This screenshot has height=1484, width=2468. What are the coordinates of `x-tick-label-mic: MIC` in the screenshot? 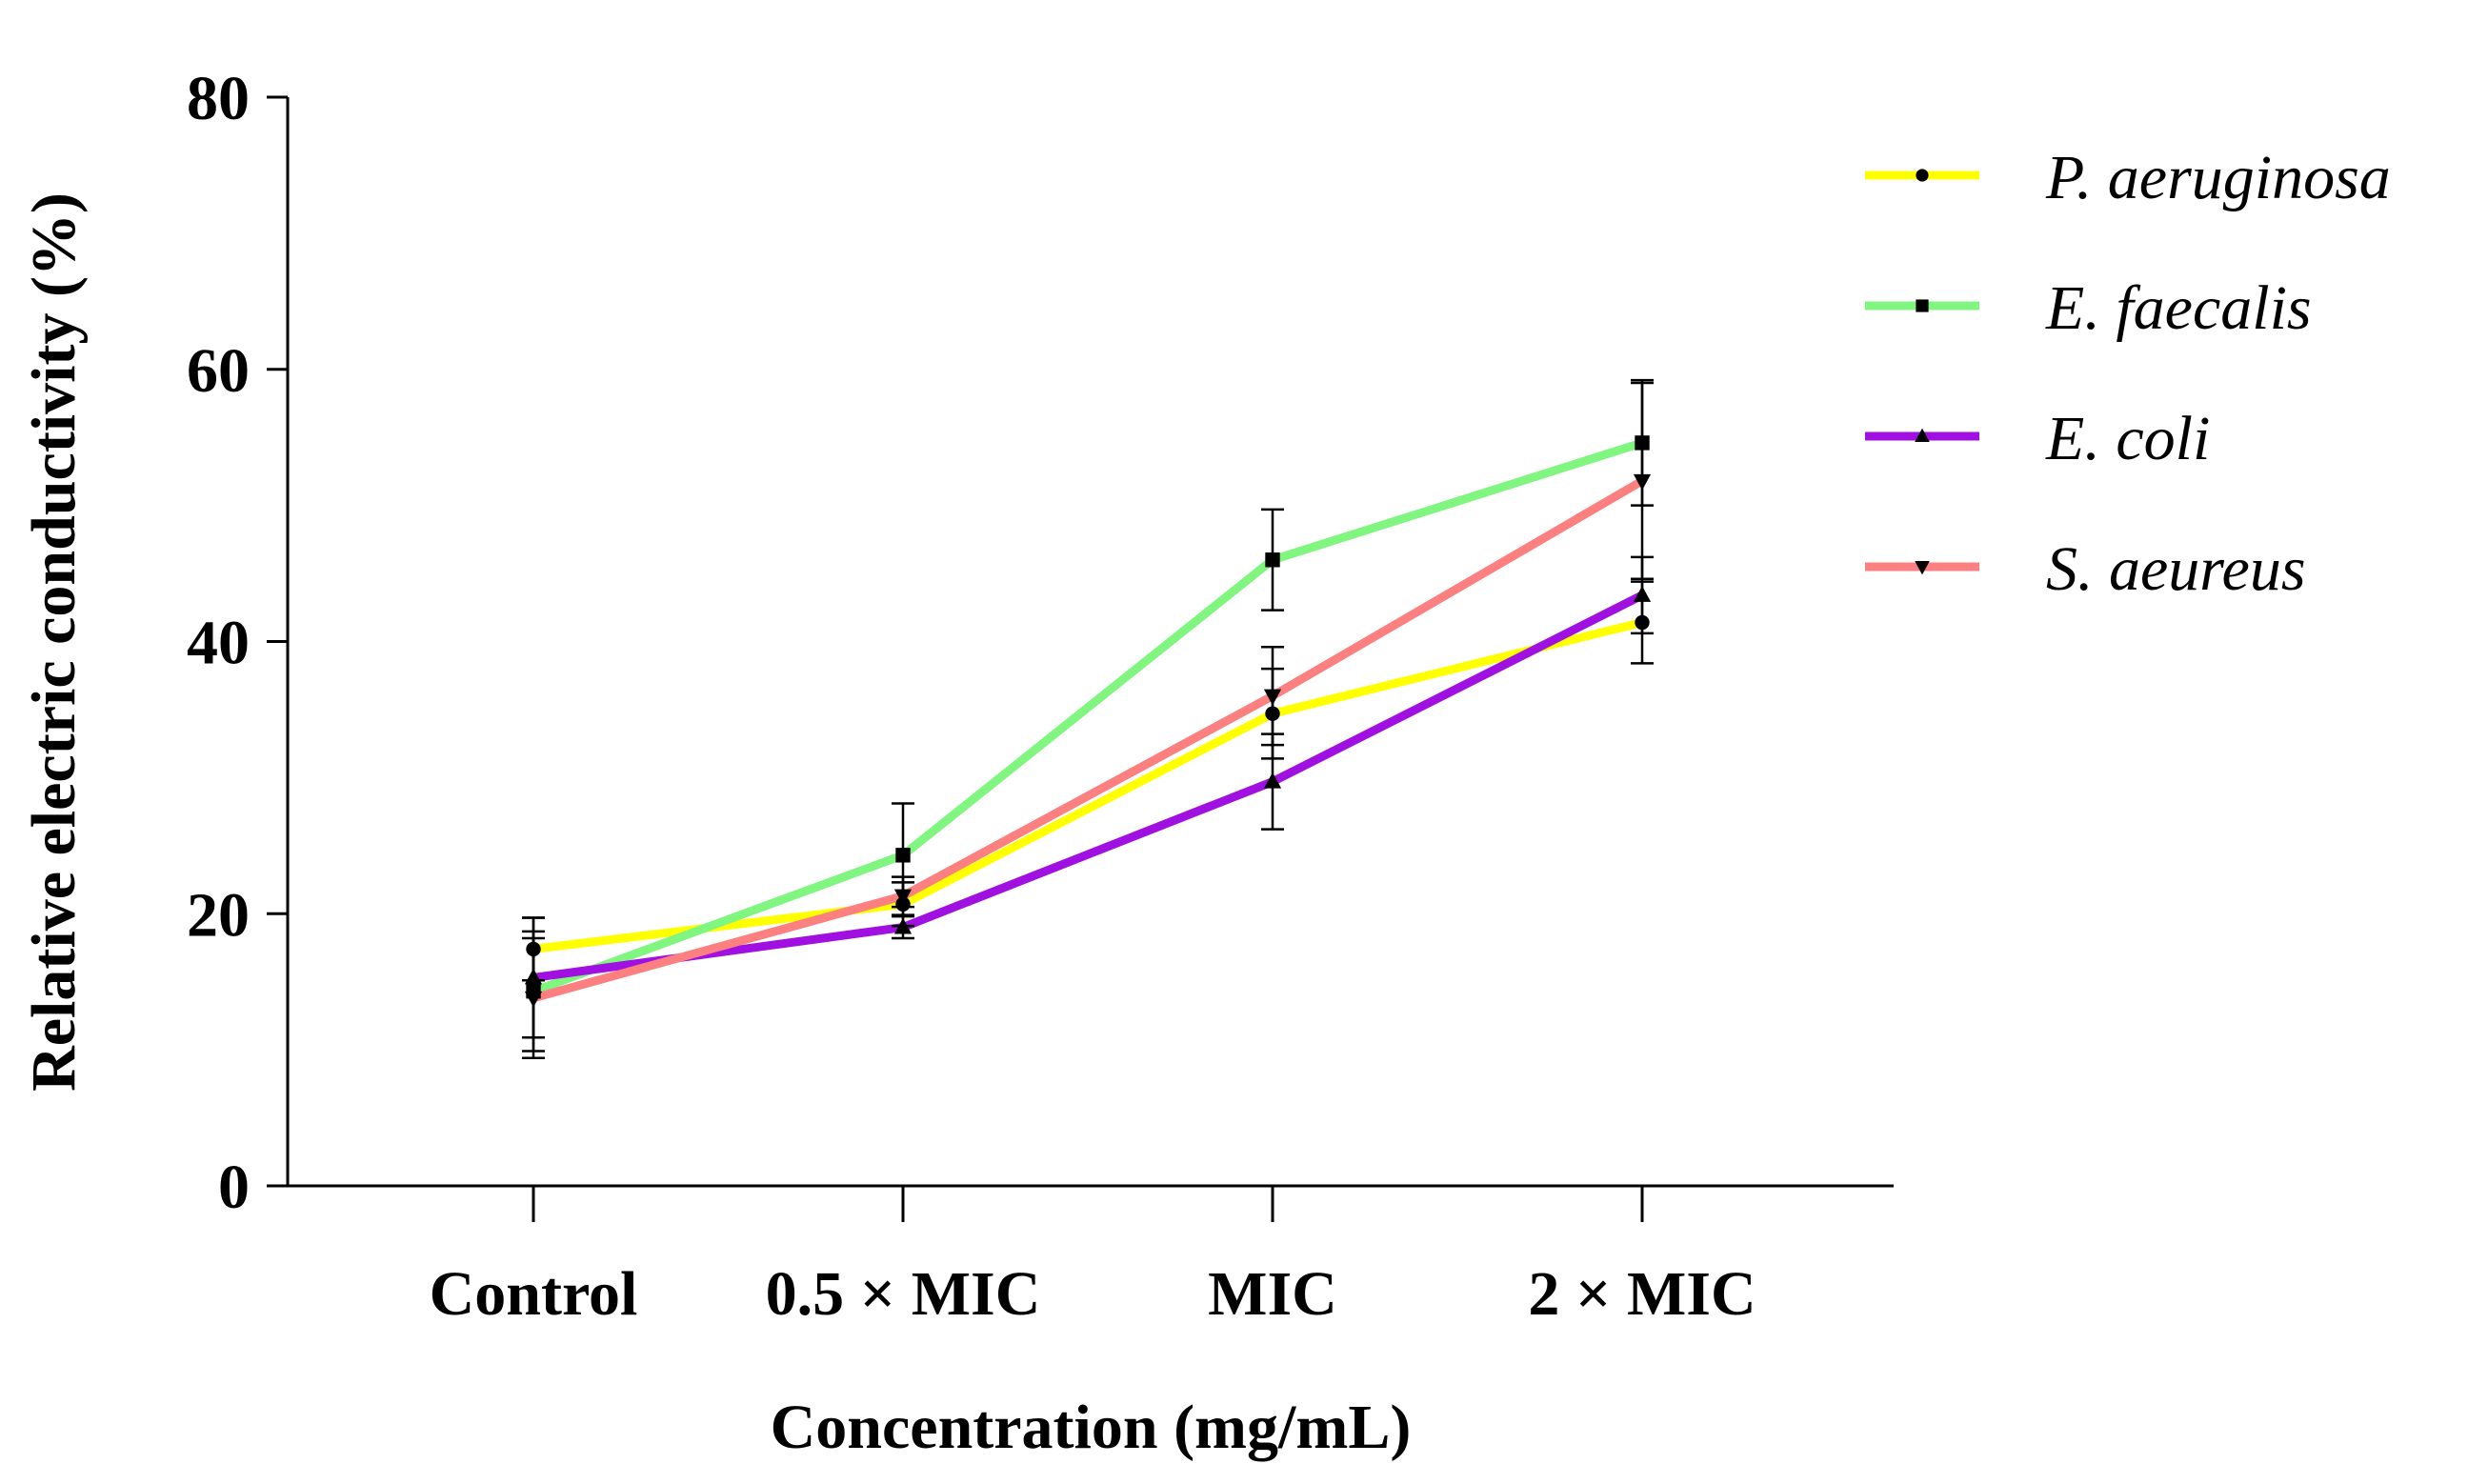 It's located at (1272, 1294).